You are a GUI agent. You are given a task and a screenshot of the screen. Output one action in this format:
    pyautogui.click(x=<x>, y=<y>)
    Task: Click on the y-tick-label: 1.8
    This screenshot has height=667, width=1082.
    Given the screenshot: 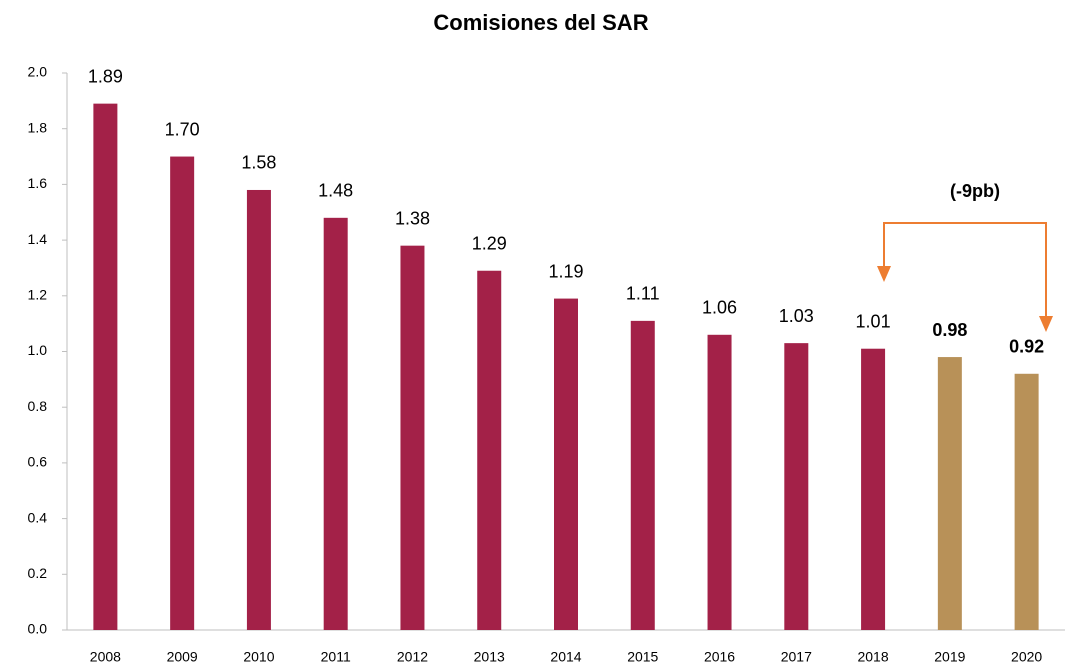 What is the action you would take?
    pyautogui.click(x=38, y=127)
    